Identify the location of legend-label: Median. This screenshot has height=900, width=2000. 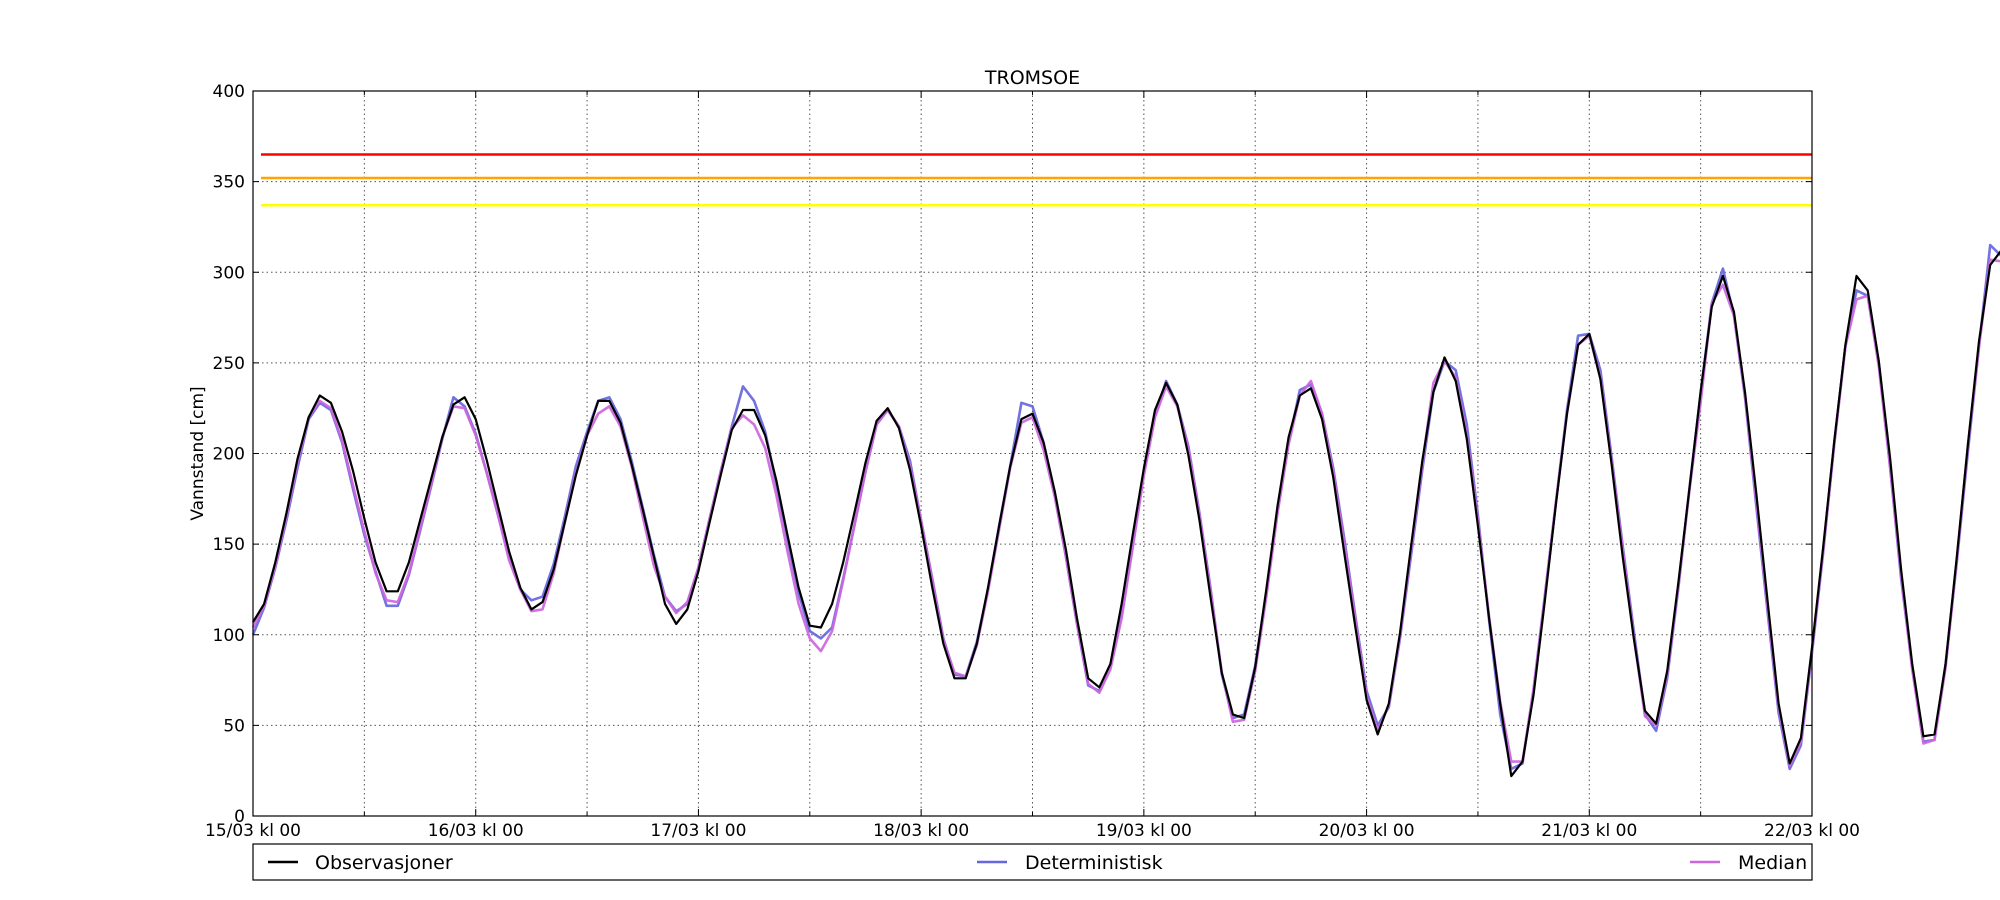
(1772, 863).